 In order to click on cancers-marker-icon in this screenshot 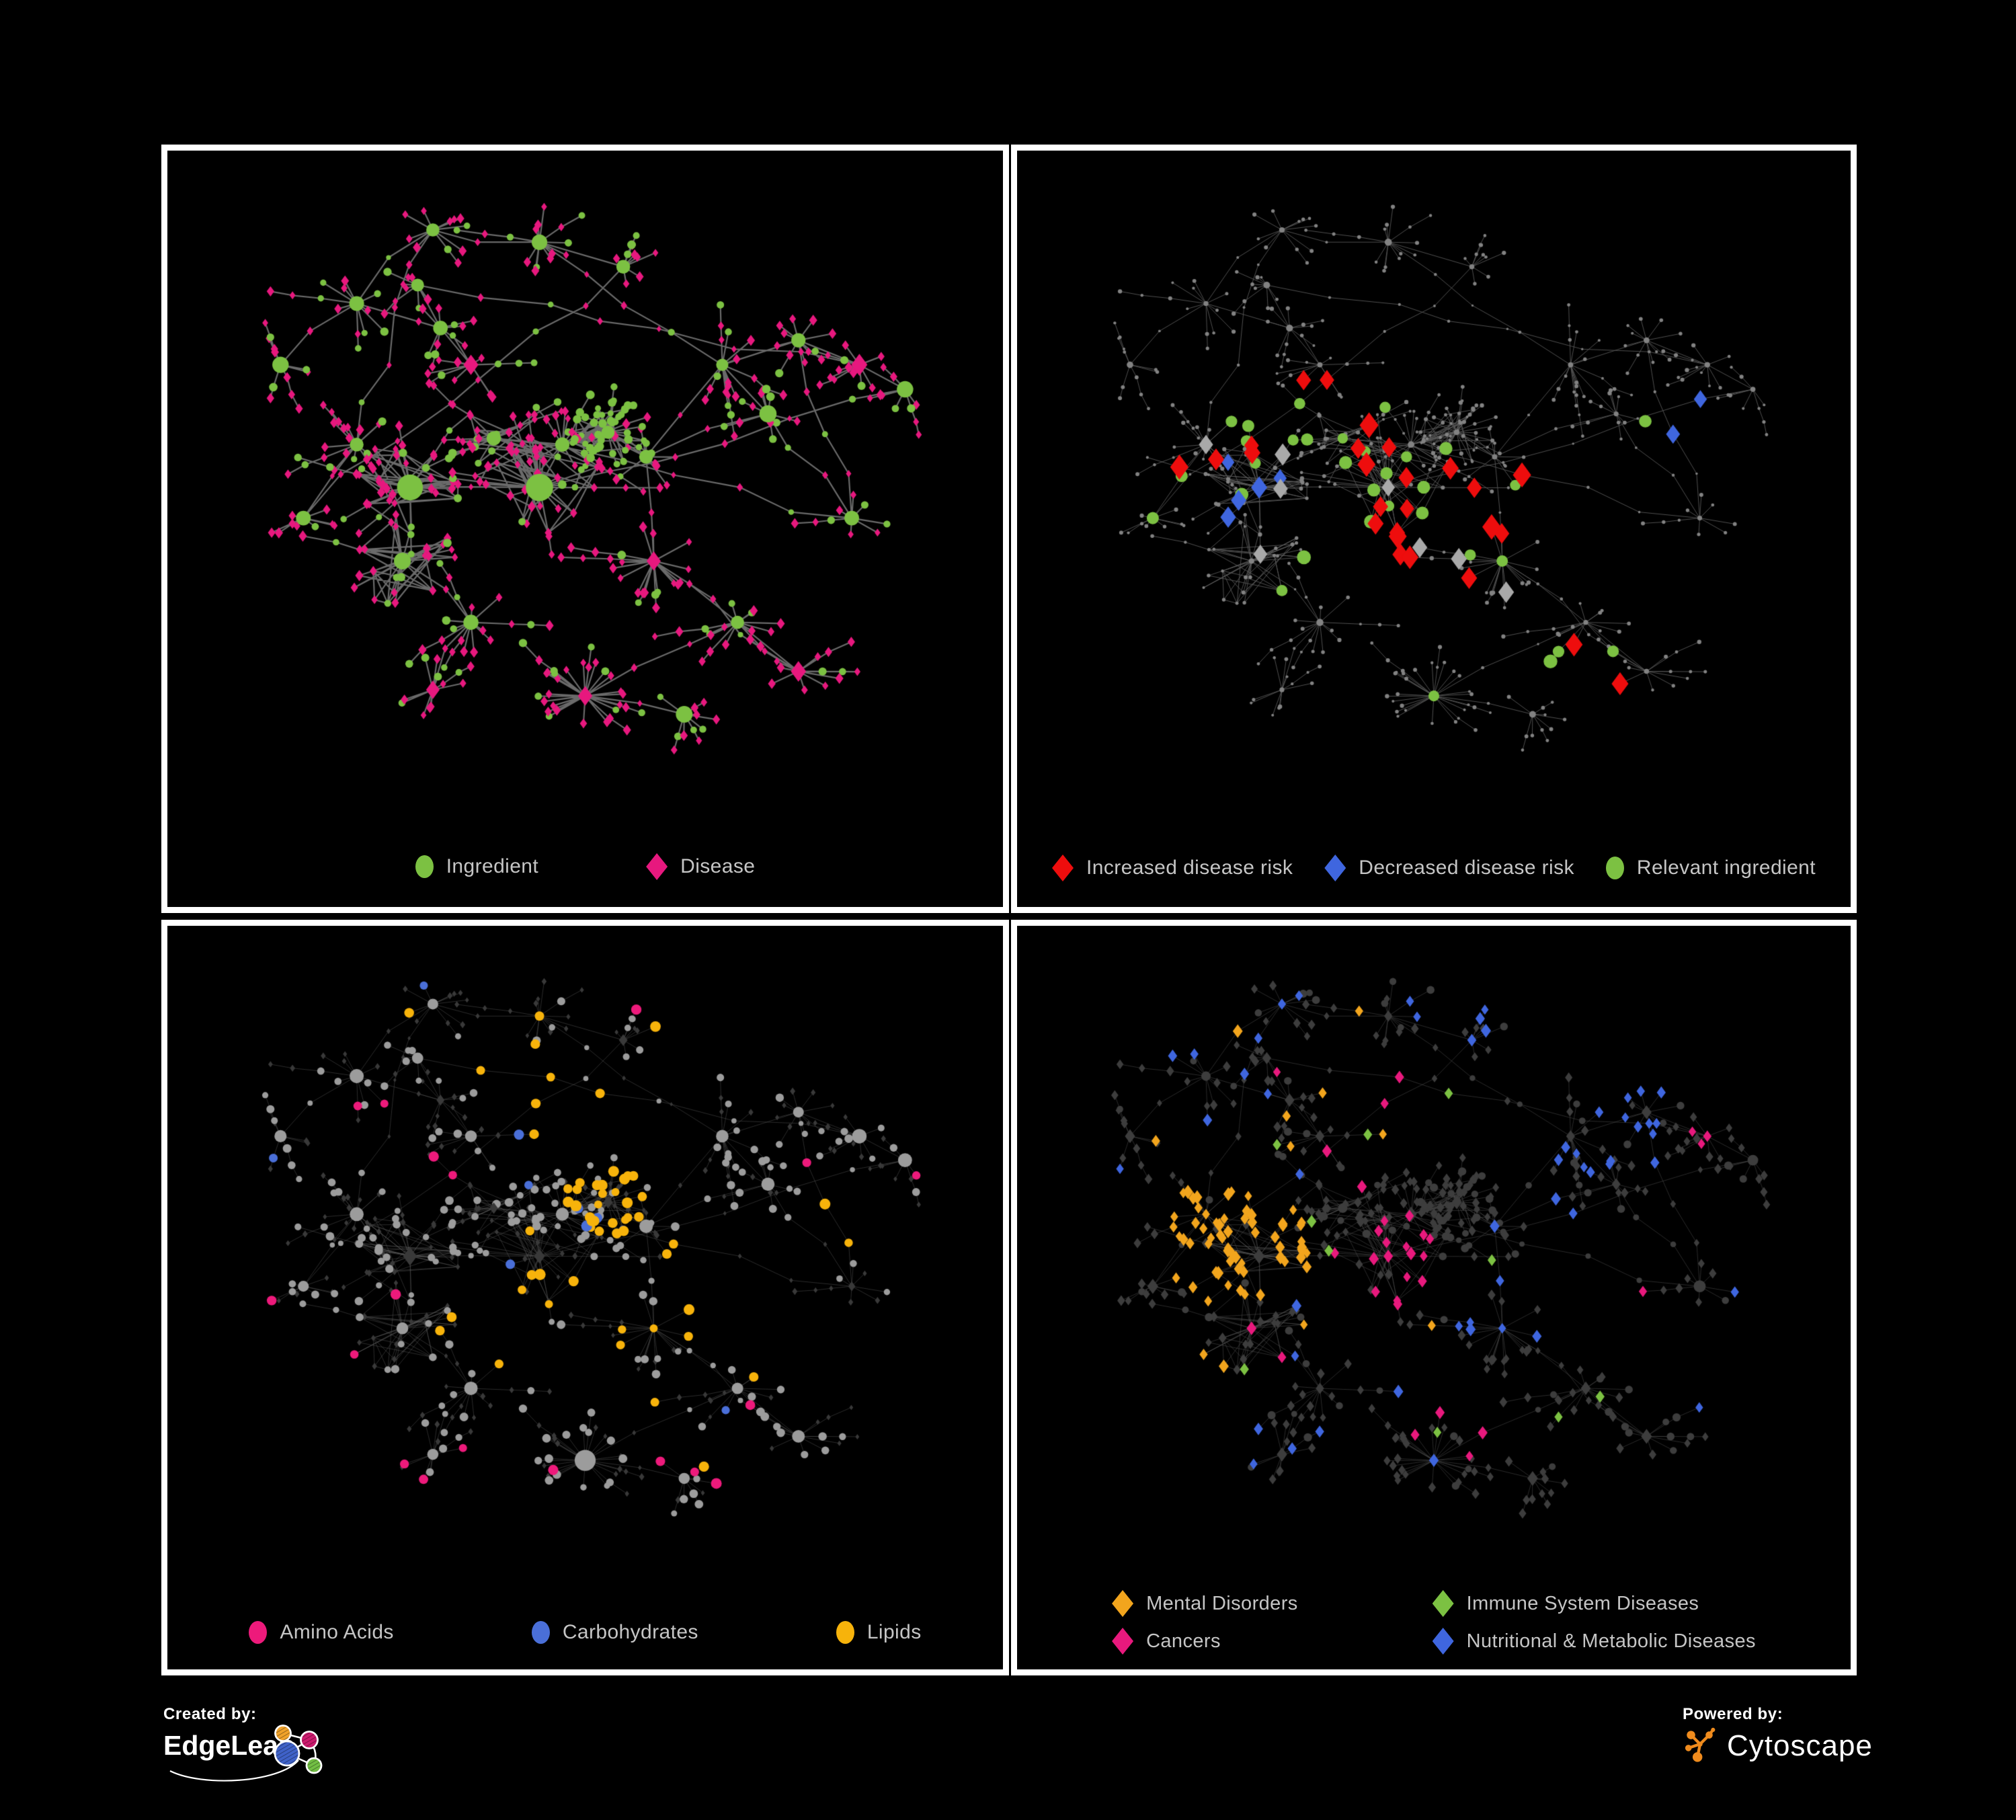, I will do `click(1123, 1641)`.